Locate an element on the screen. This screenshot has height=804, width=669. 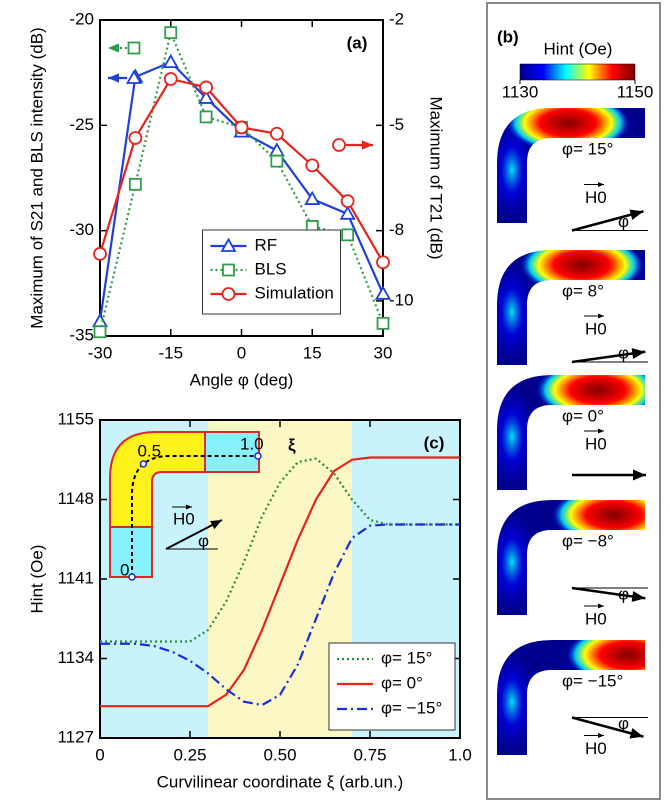
x-axis-label: Angle φ (deg) is located at coordinates (242, 379).